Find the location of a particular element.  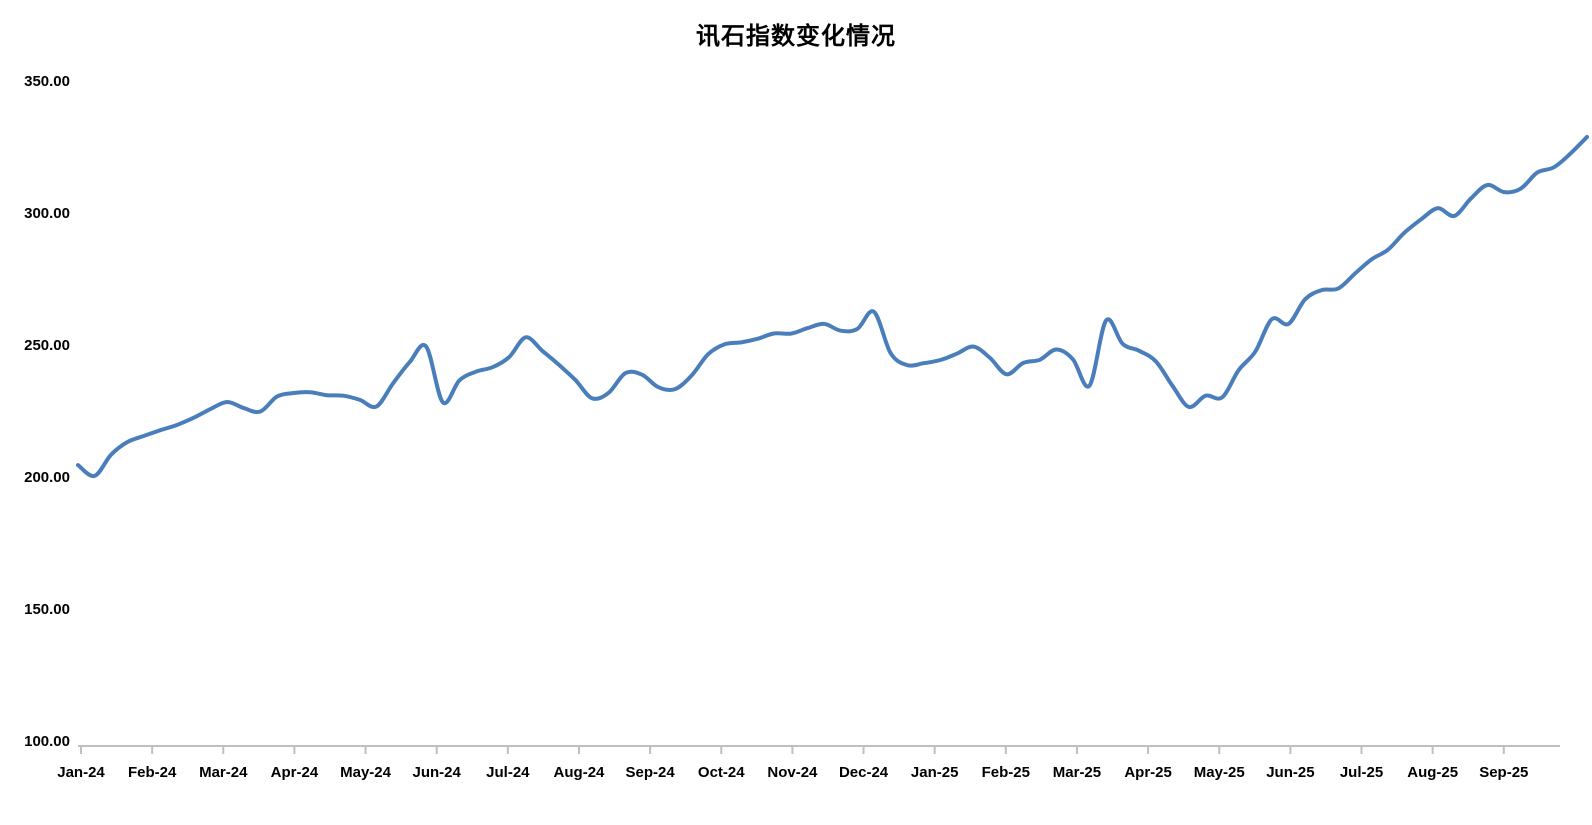

x-axis-tick-label: Jun-25 is located at coordinates (1290, 772).